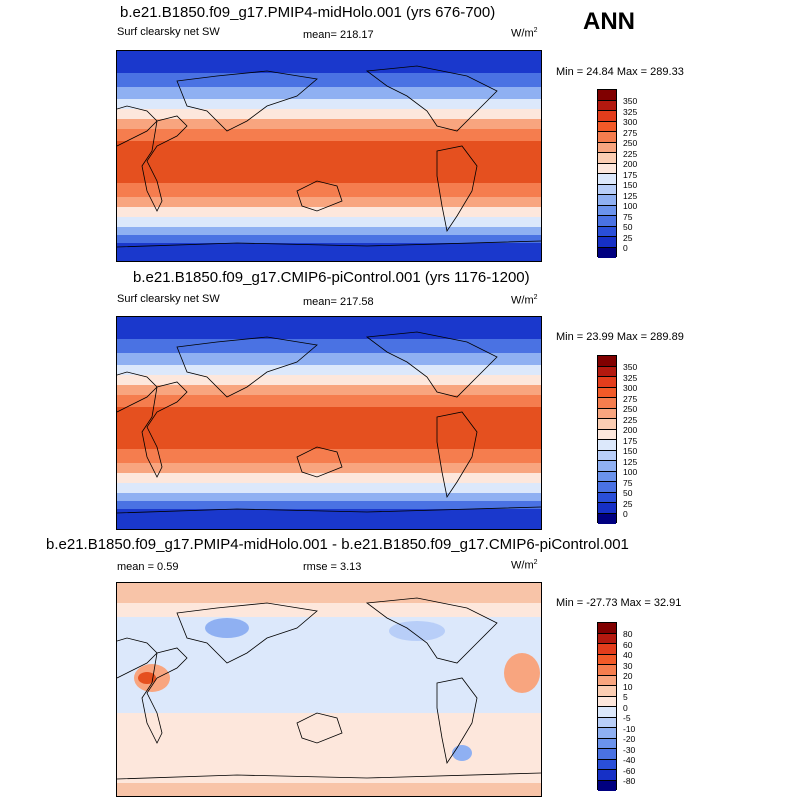  What do you see at coordinates (628, 665) in the screenshot?
I see `panel3-colorbar-label: 30` at bounding box center [628, 665].